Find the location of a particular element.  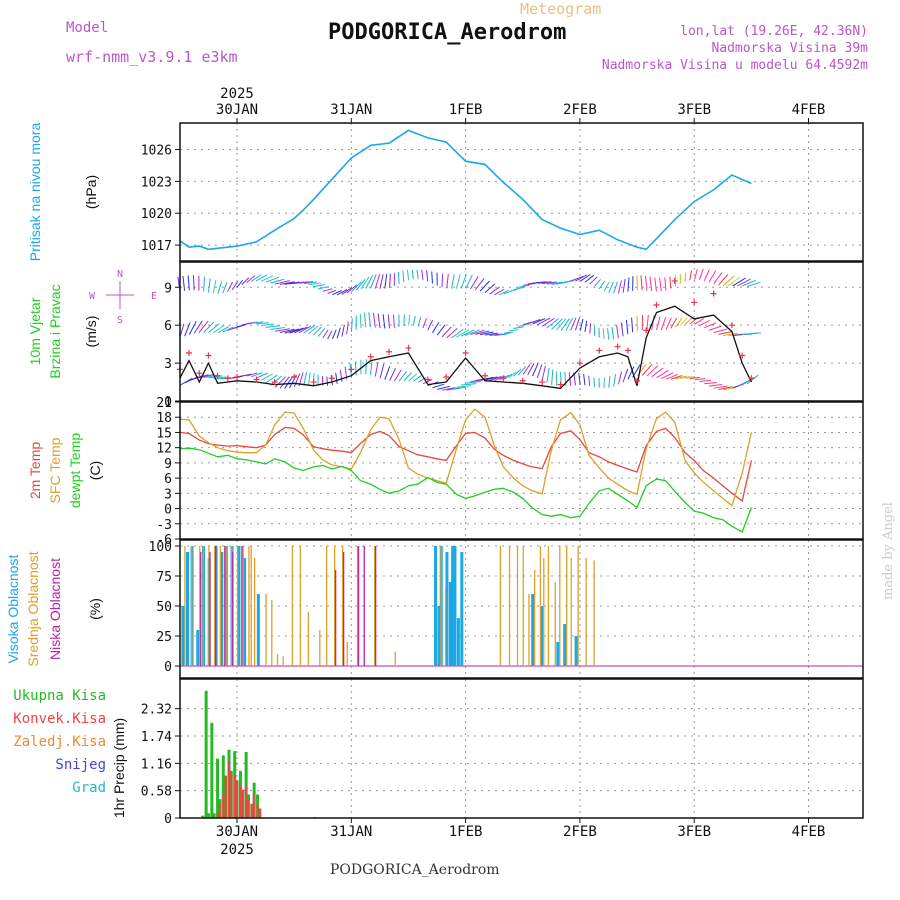

legend-graupel: Grad is located at coordinates (89, 788).